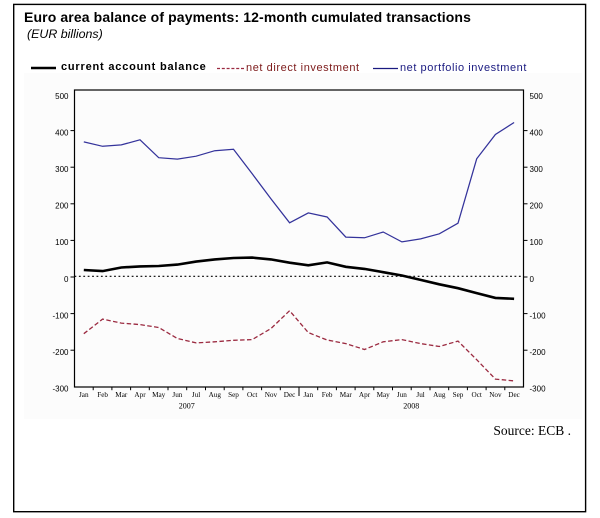 Image resolution: width=600 pixels, height=518 pixels. I want to click on svg-text: 2007, so click(187, 406).